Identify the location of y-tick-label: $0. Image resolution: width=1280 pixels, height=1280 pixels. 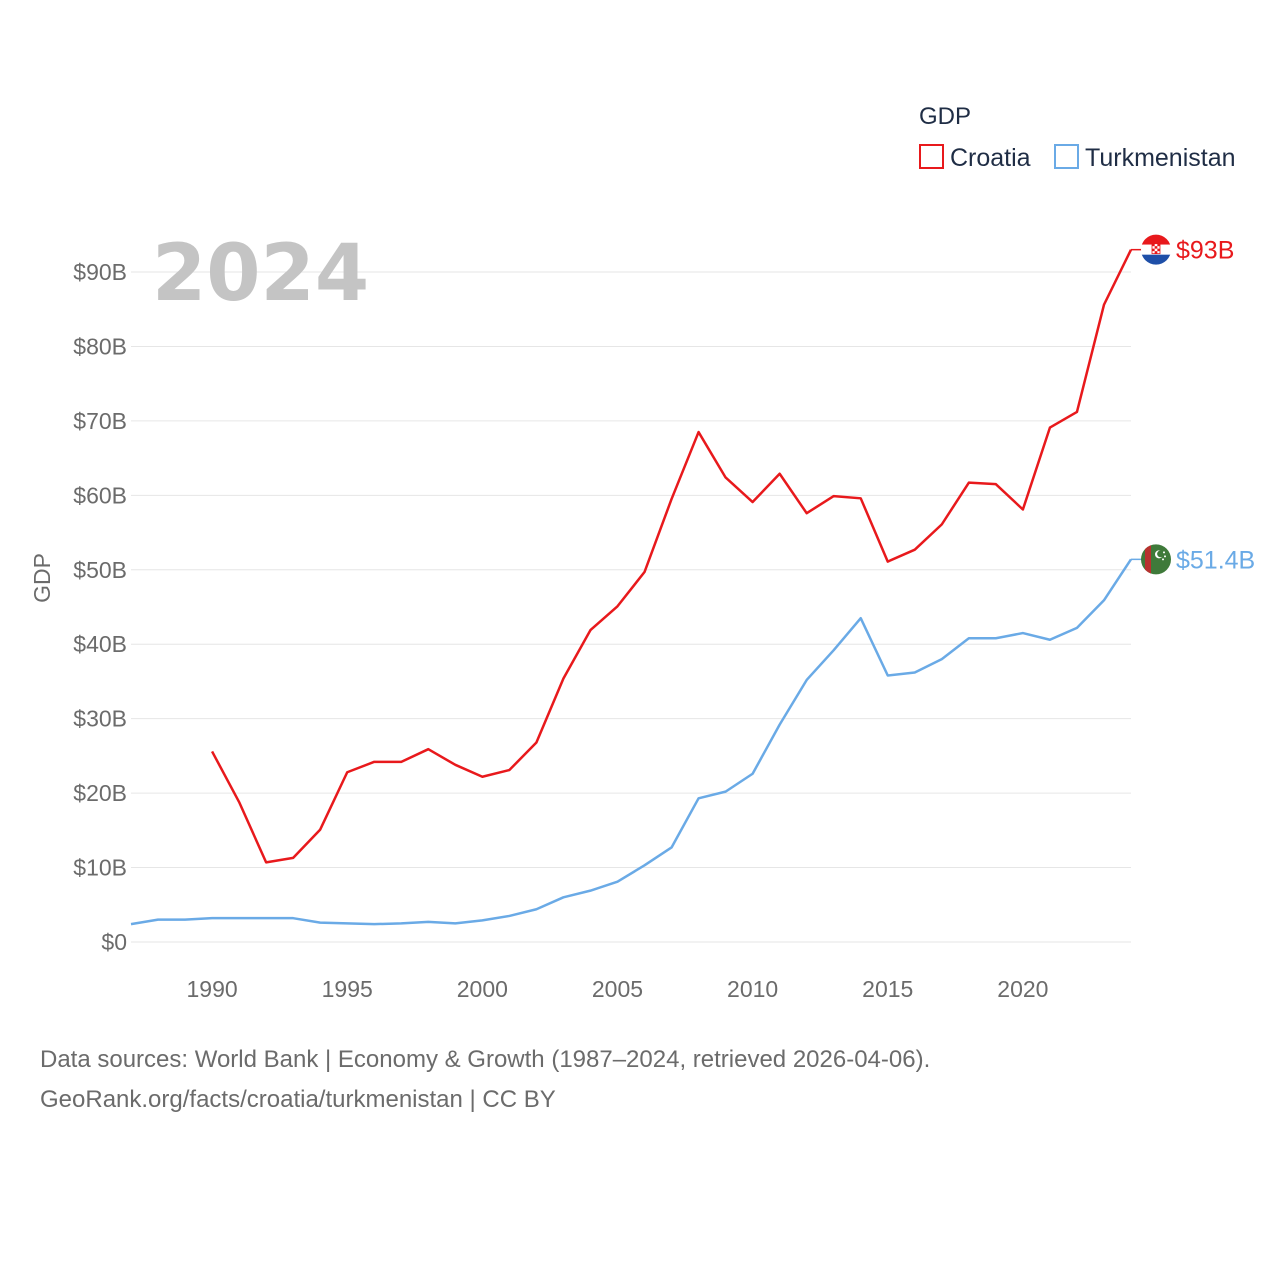
(114, 942).